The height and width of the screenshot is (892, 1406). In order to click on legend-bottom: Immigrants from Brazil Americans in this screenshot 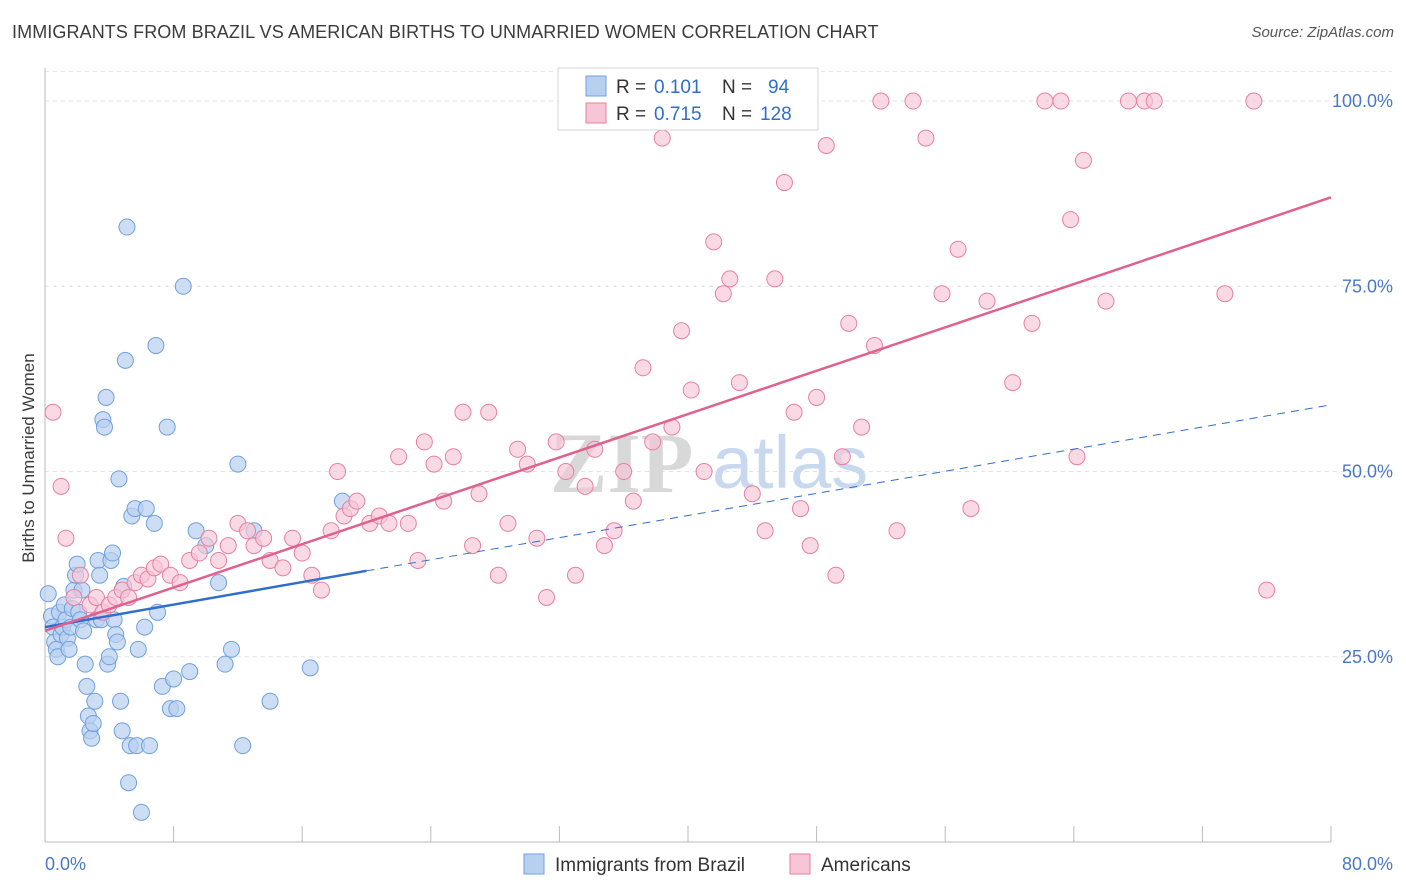, I will do `click(717, 864)`.